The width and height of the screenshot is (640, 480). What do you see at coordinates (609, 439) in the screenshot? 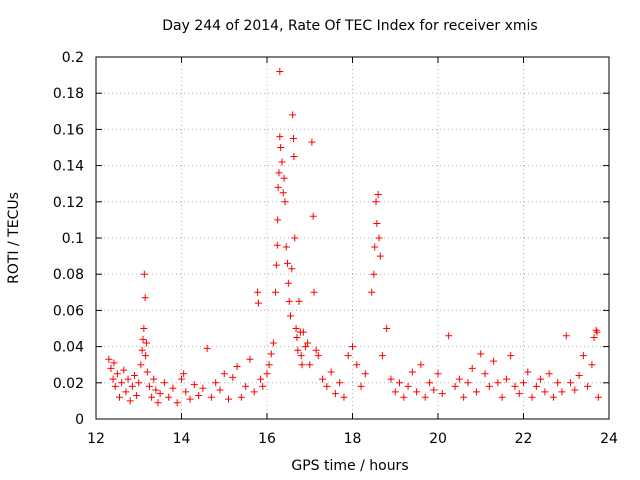
I see `x-tick-label: 24` at bounding box center [609, 439].